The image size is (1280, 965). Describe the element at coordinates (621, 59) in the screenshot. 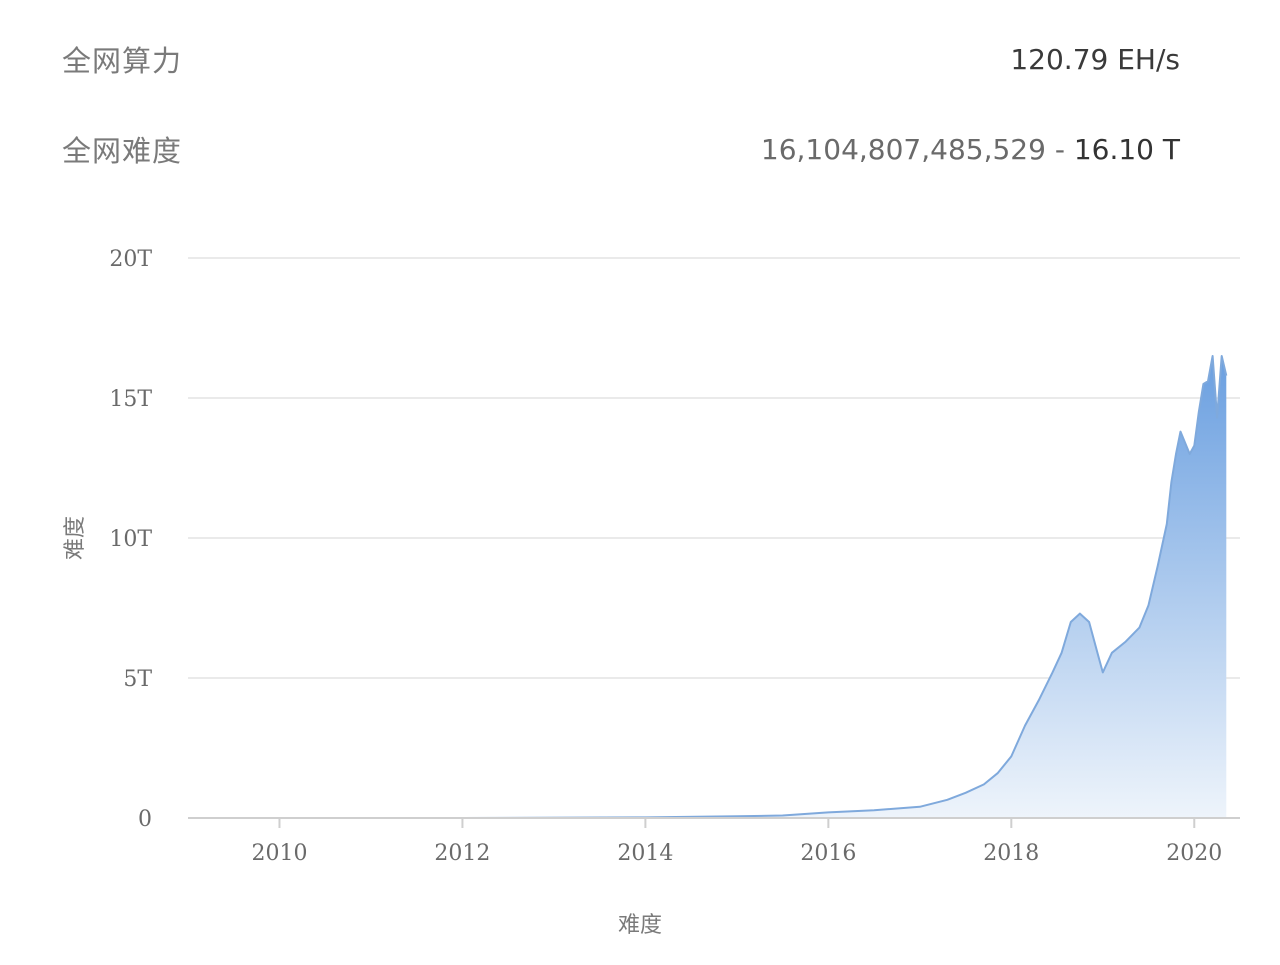

I see `hashrate-row: 全网算力 120.79 EH/s` at that location.